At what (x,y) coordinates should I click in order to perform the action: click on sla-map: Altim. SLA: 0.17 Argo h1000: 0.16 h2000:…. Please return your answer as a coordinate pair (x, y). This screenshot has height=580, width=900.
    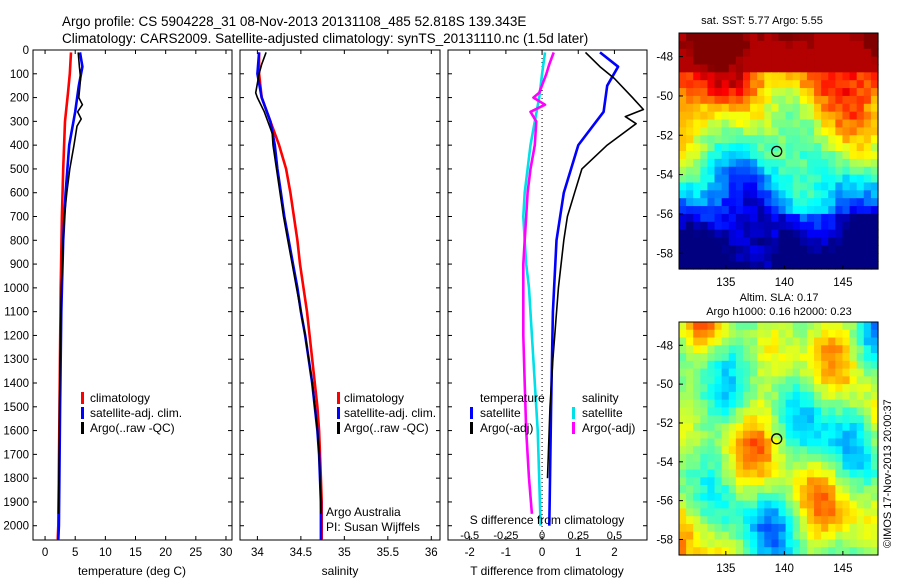
    Looking at the image, I should click on (767, 433).